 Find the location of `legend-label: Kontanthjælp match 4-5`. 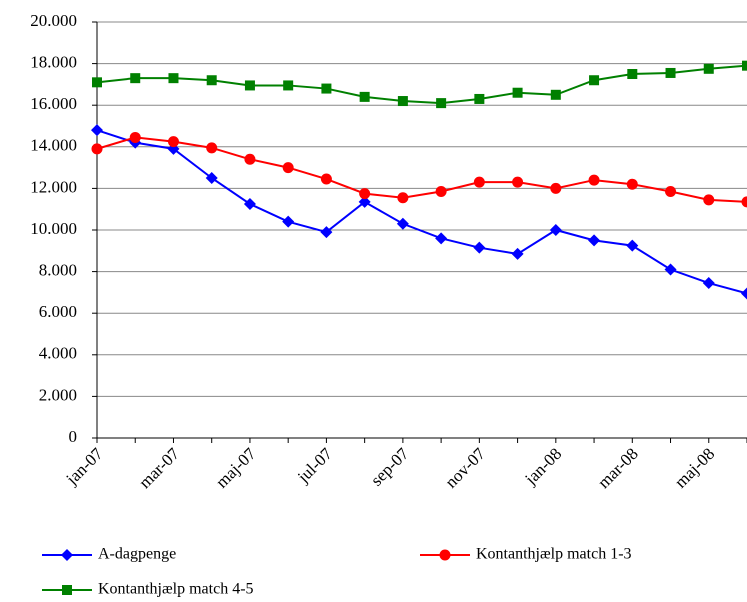

legend-label: Kontanthjælp match 4-5 is located at coordinates (176, 589).